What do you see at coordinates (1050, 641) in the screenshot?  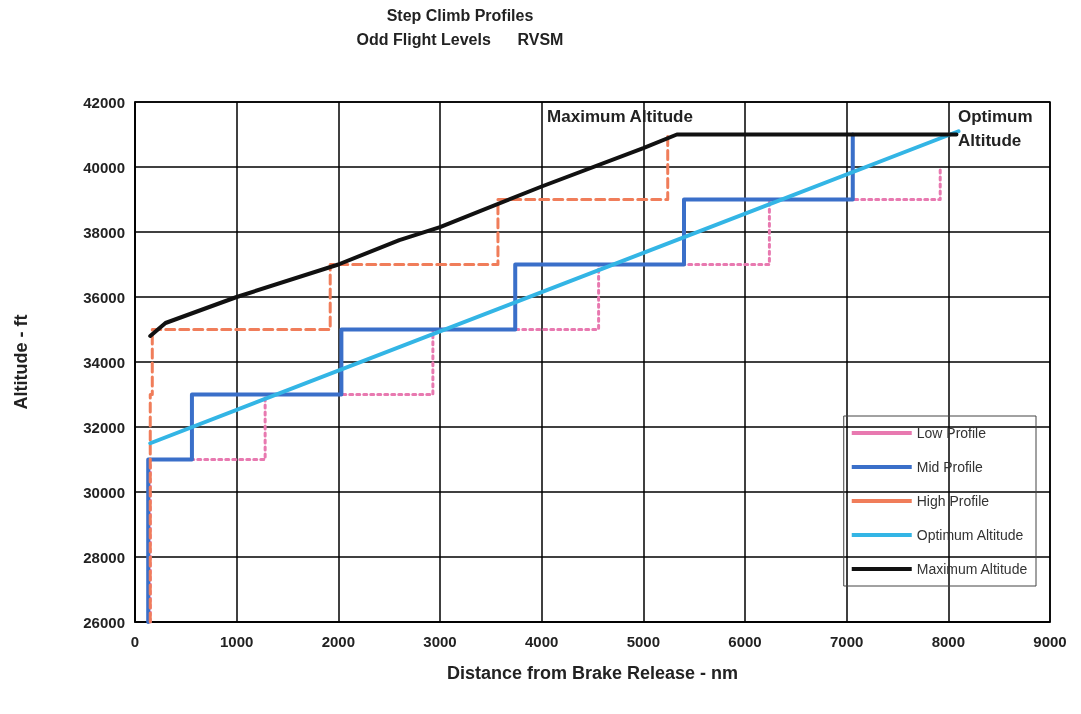 I see `x-tick-label: 9000` at bounding box center [1050, 641].